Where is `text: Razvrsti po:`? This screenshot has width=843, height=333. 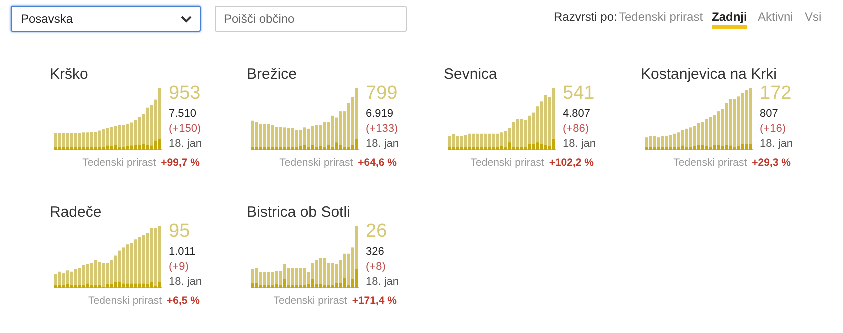
text: Razvrsti po: is located at coordinates (586, 17).